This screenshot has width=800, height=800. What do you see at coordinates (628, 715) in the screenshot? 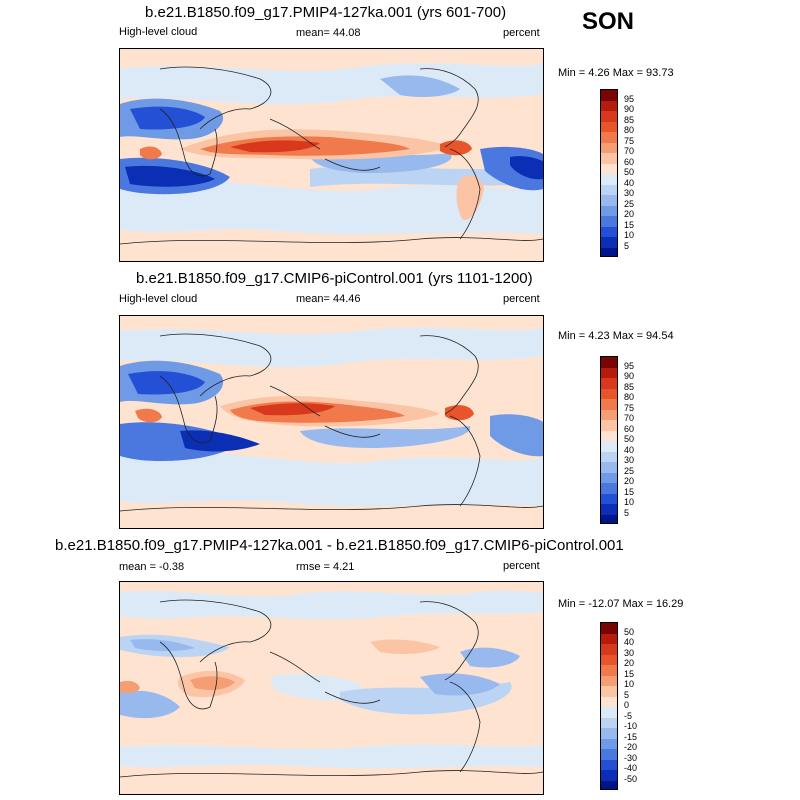
I see `colorbar-tick-label: -5` at bounding box center [628, 715].